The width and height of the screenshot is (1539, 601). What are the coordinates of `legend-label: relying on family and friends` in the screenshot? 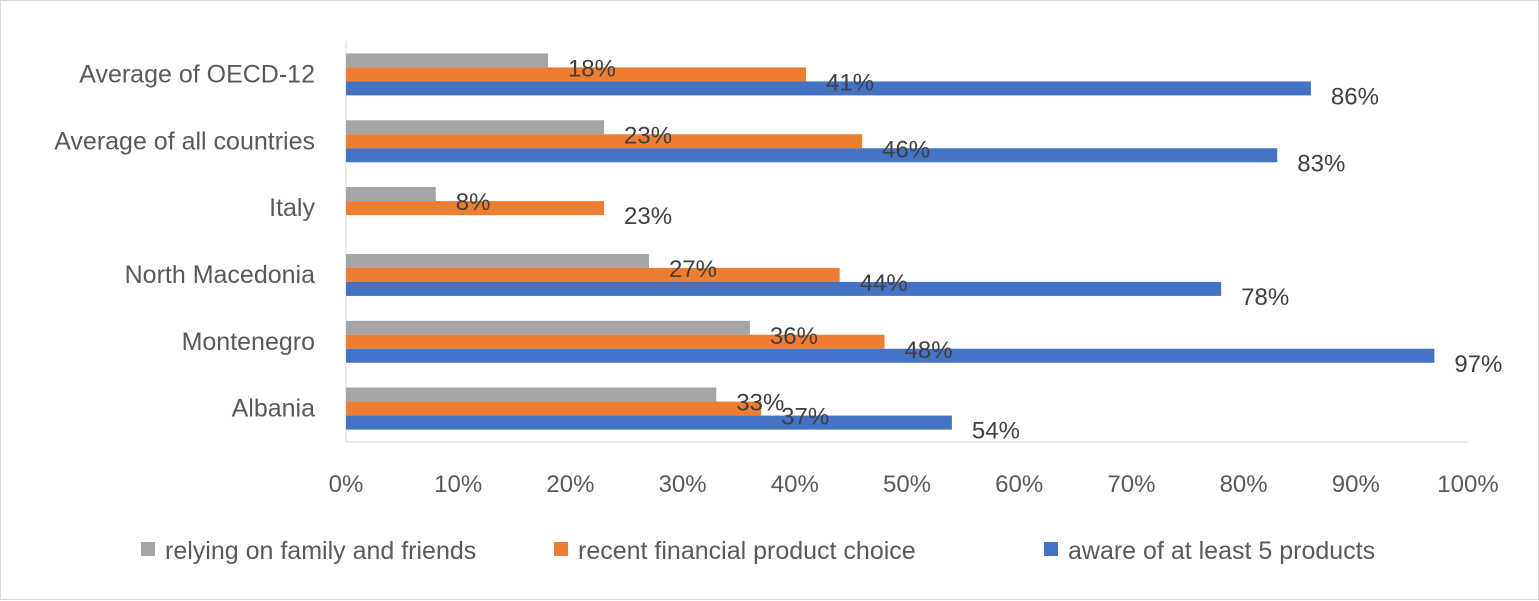 It's located at (320, 551).